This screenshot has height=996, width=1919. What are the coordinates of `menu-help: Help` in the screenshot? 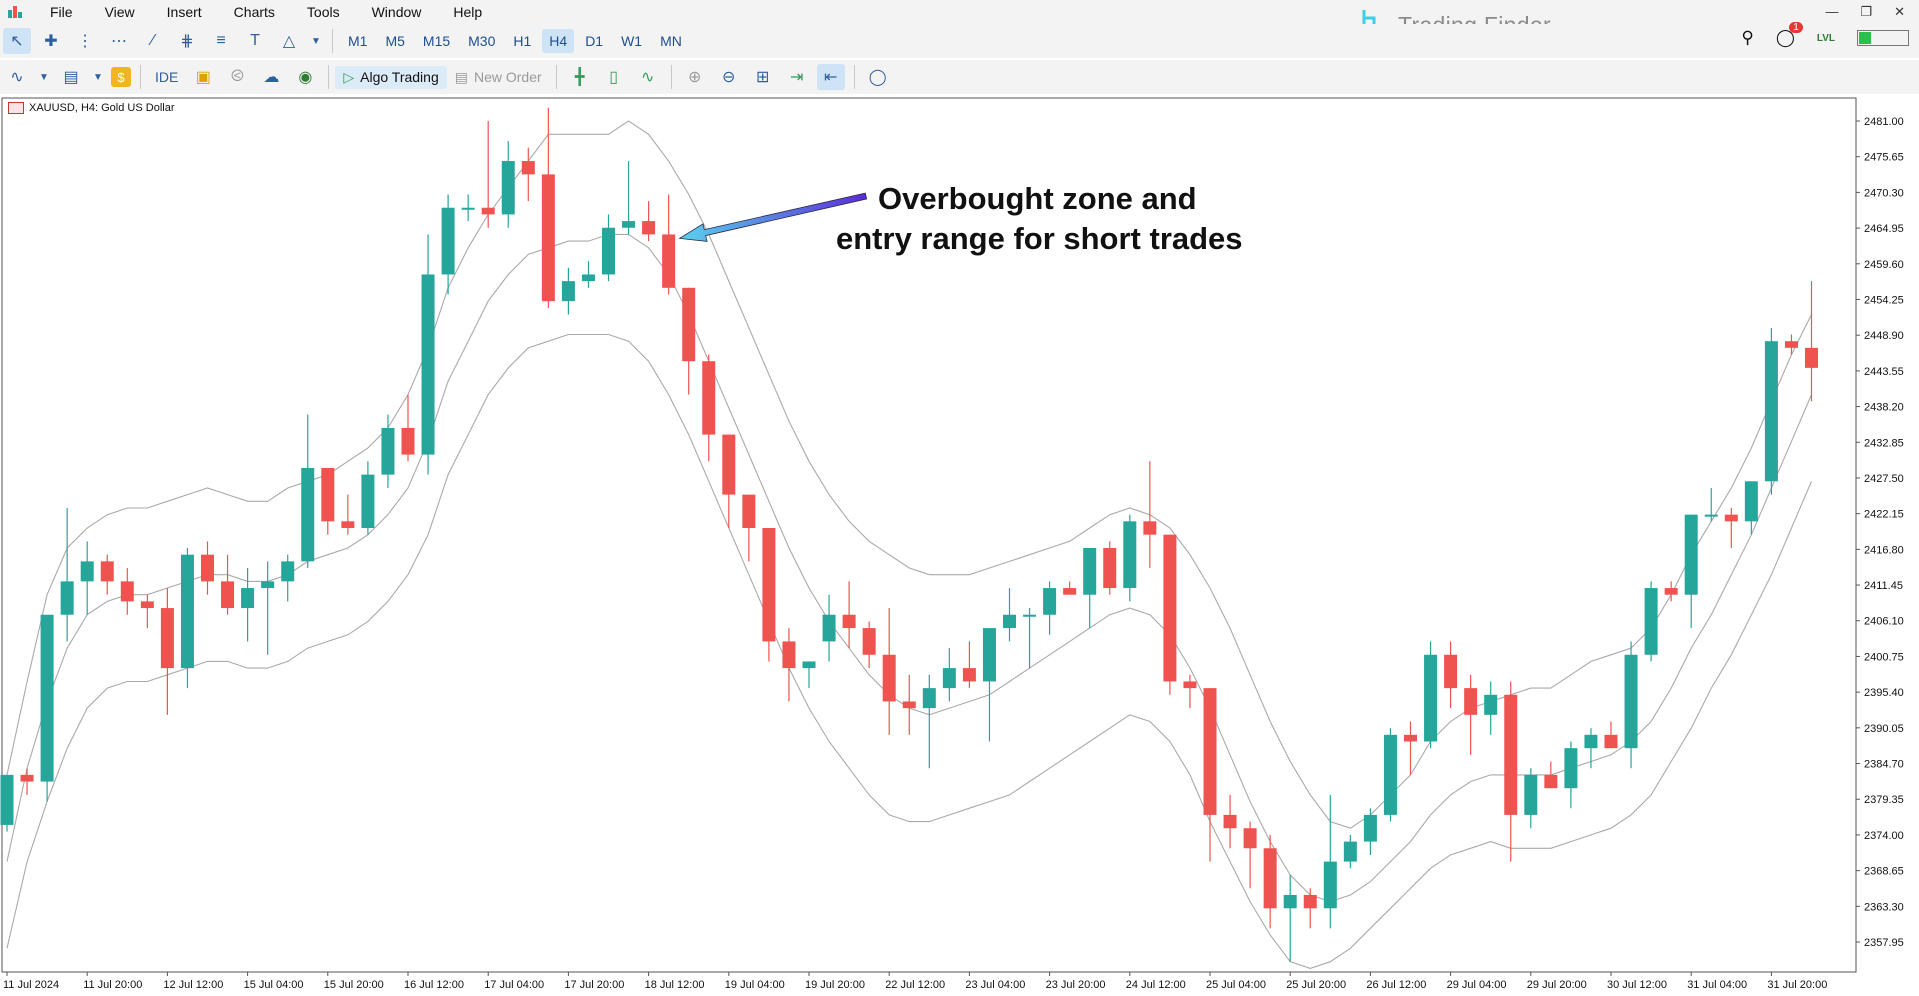 It's located at (468, 12).